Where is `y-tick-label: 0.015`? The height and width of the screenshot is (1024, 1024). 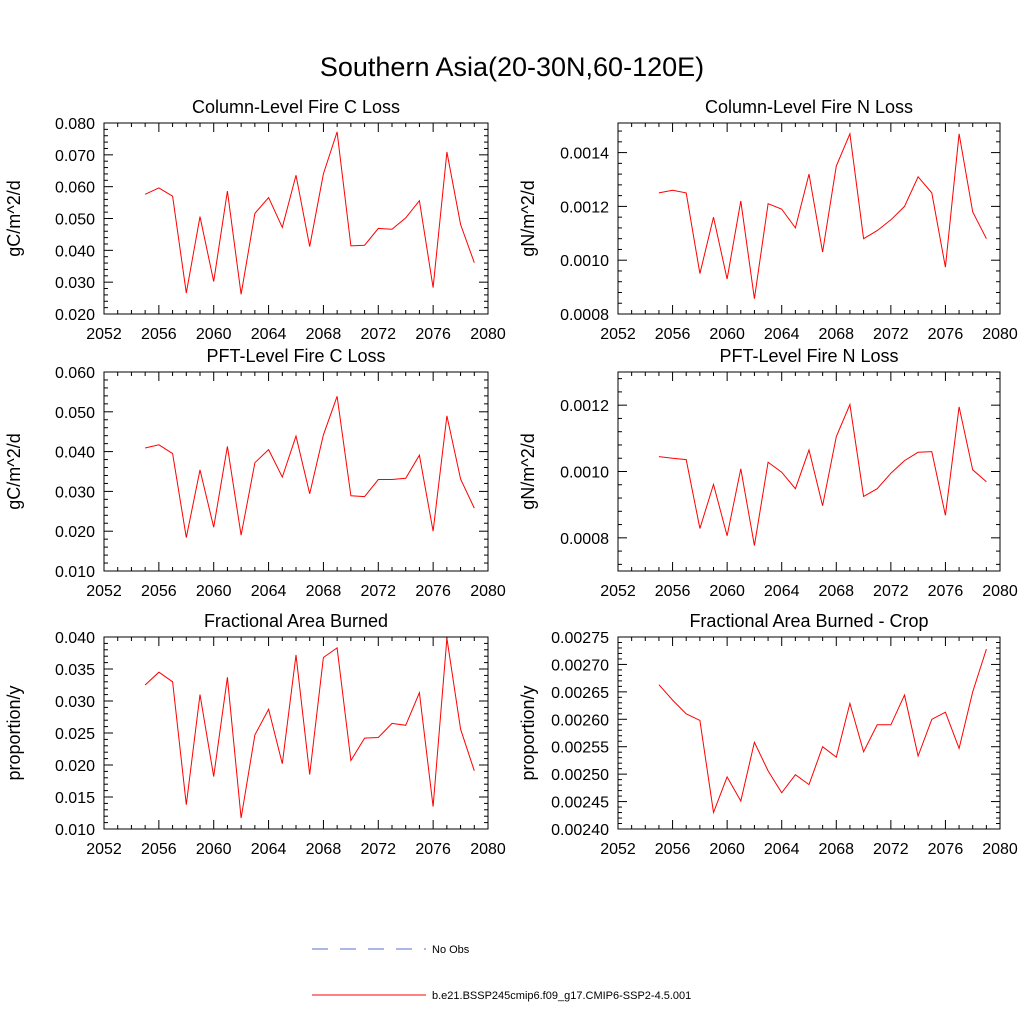 y-tick-label: 0.015 is located at coordinates (75, 798).